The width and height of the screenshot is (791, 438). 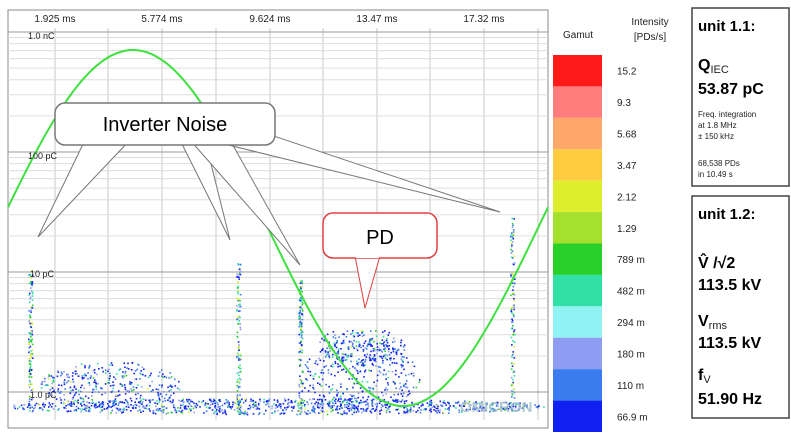 What do you see at coordinates (731, 89) in the screenshot?
I see `q-value: 53.87 pC` at bounding box center [731, 89].